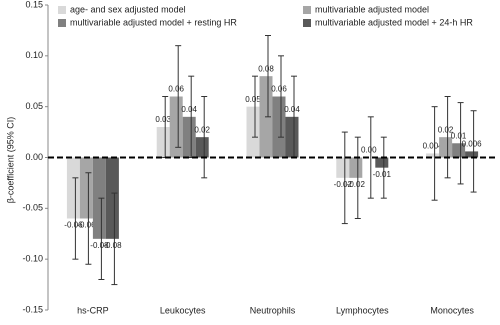  Describe the element at coordinates (163, 119) in the screenshot. I see `value-label: 0.03` at that location.